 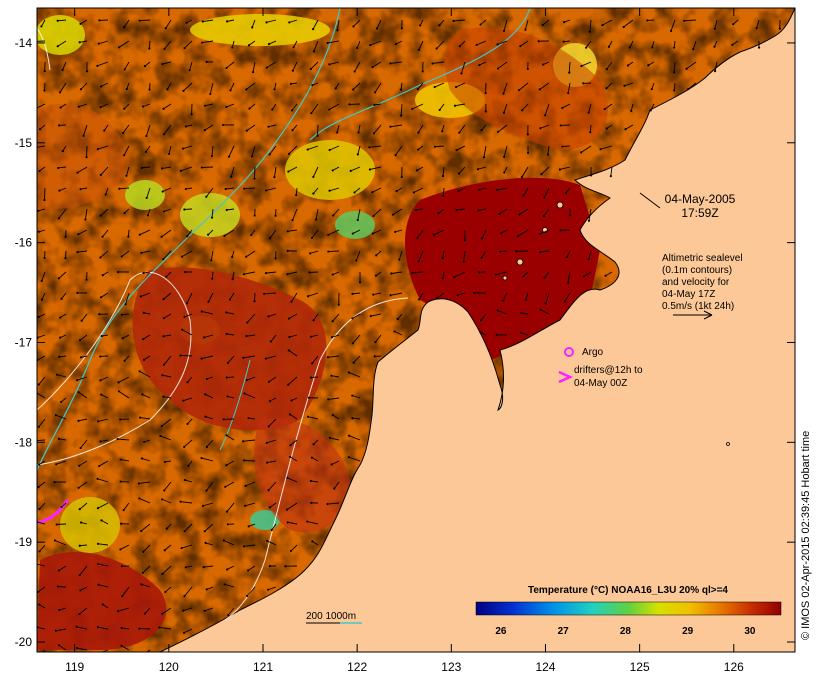 What do you see at coordinates (697, 270) in the screenshot?
I see `altimetry-line-2: (0.1m contours)` at bounding box center [697, 270].